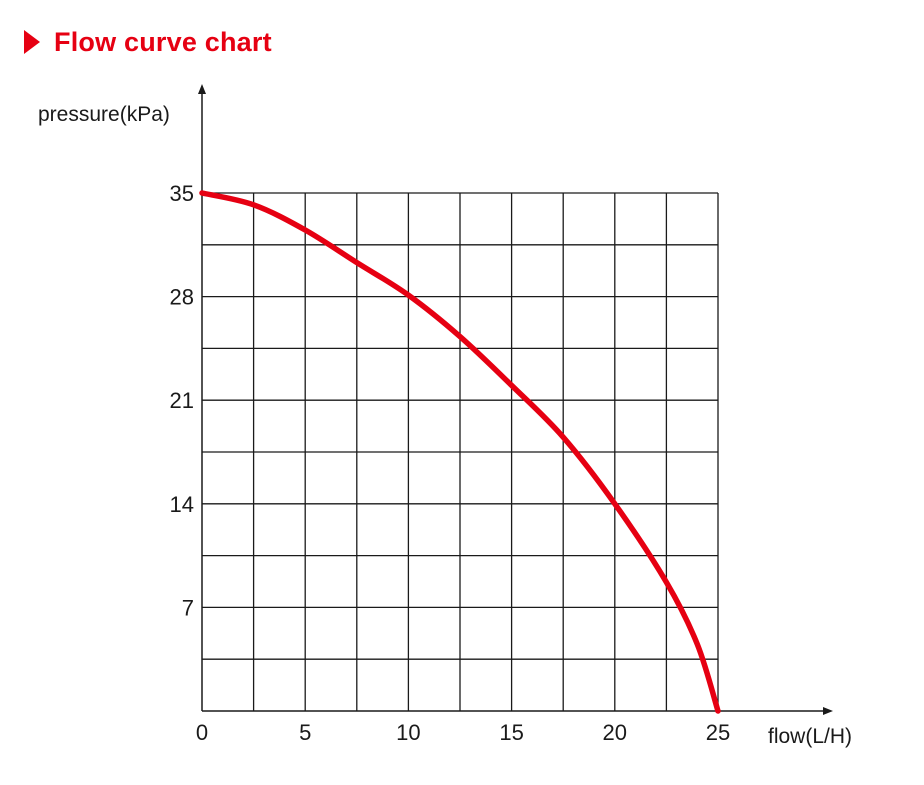 The width and height of the screenshot is (924, 785). Describe the element at coordinates (182, 504) in the screenshot. I see `y-tick-label: 14` at that location.